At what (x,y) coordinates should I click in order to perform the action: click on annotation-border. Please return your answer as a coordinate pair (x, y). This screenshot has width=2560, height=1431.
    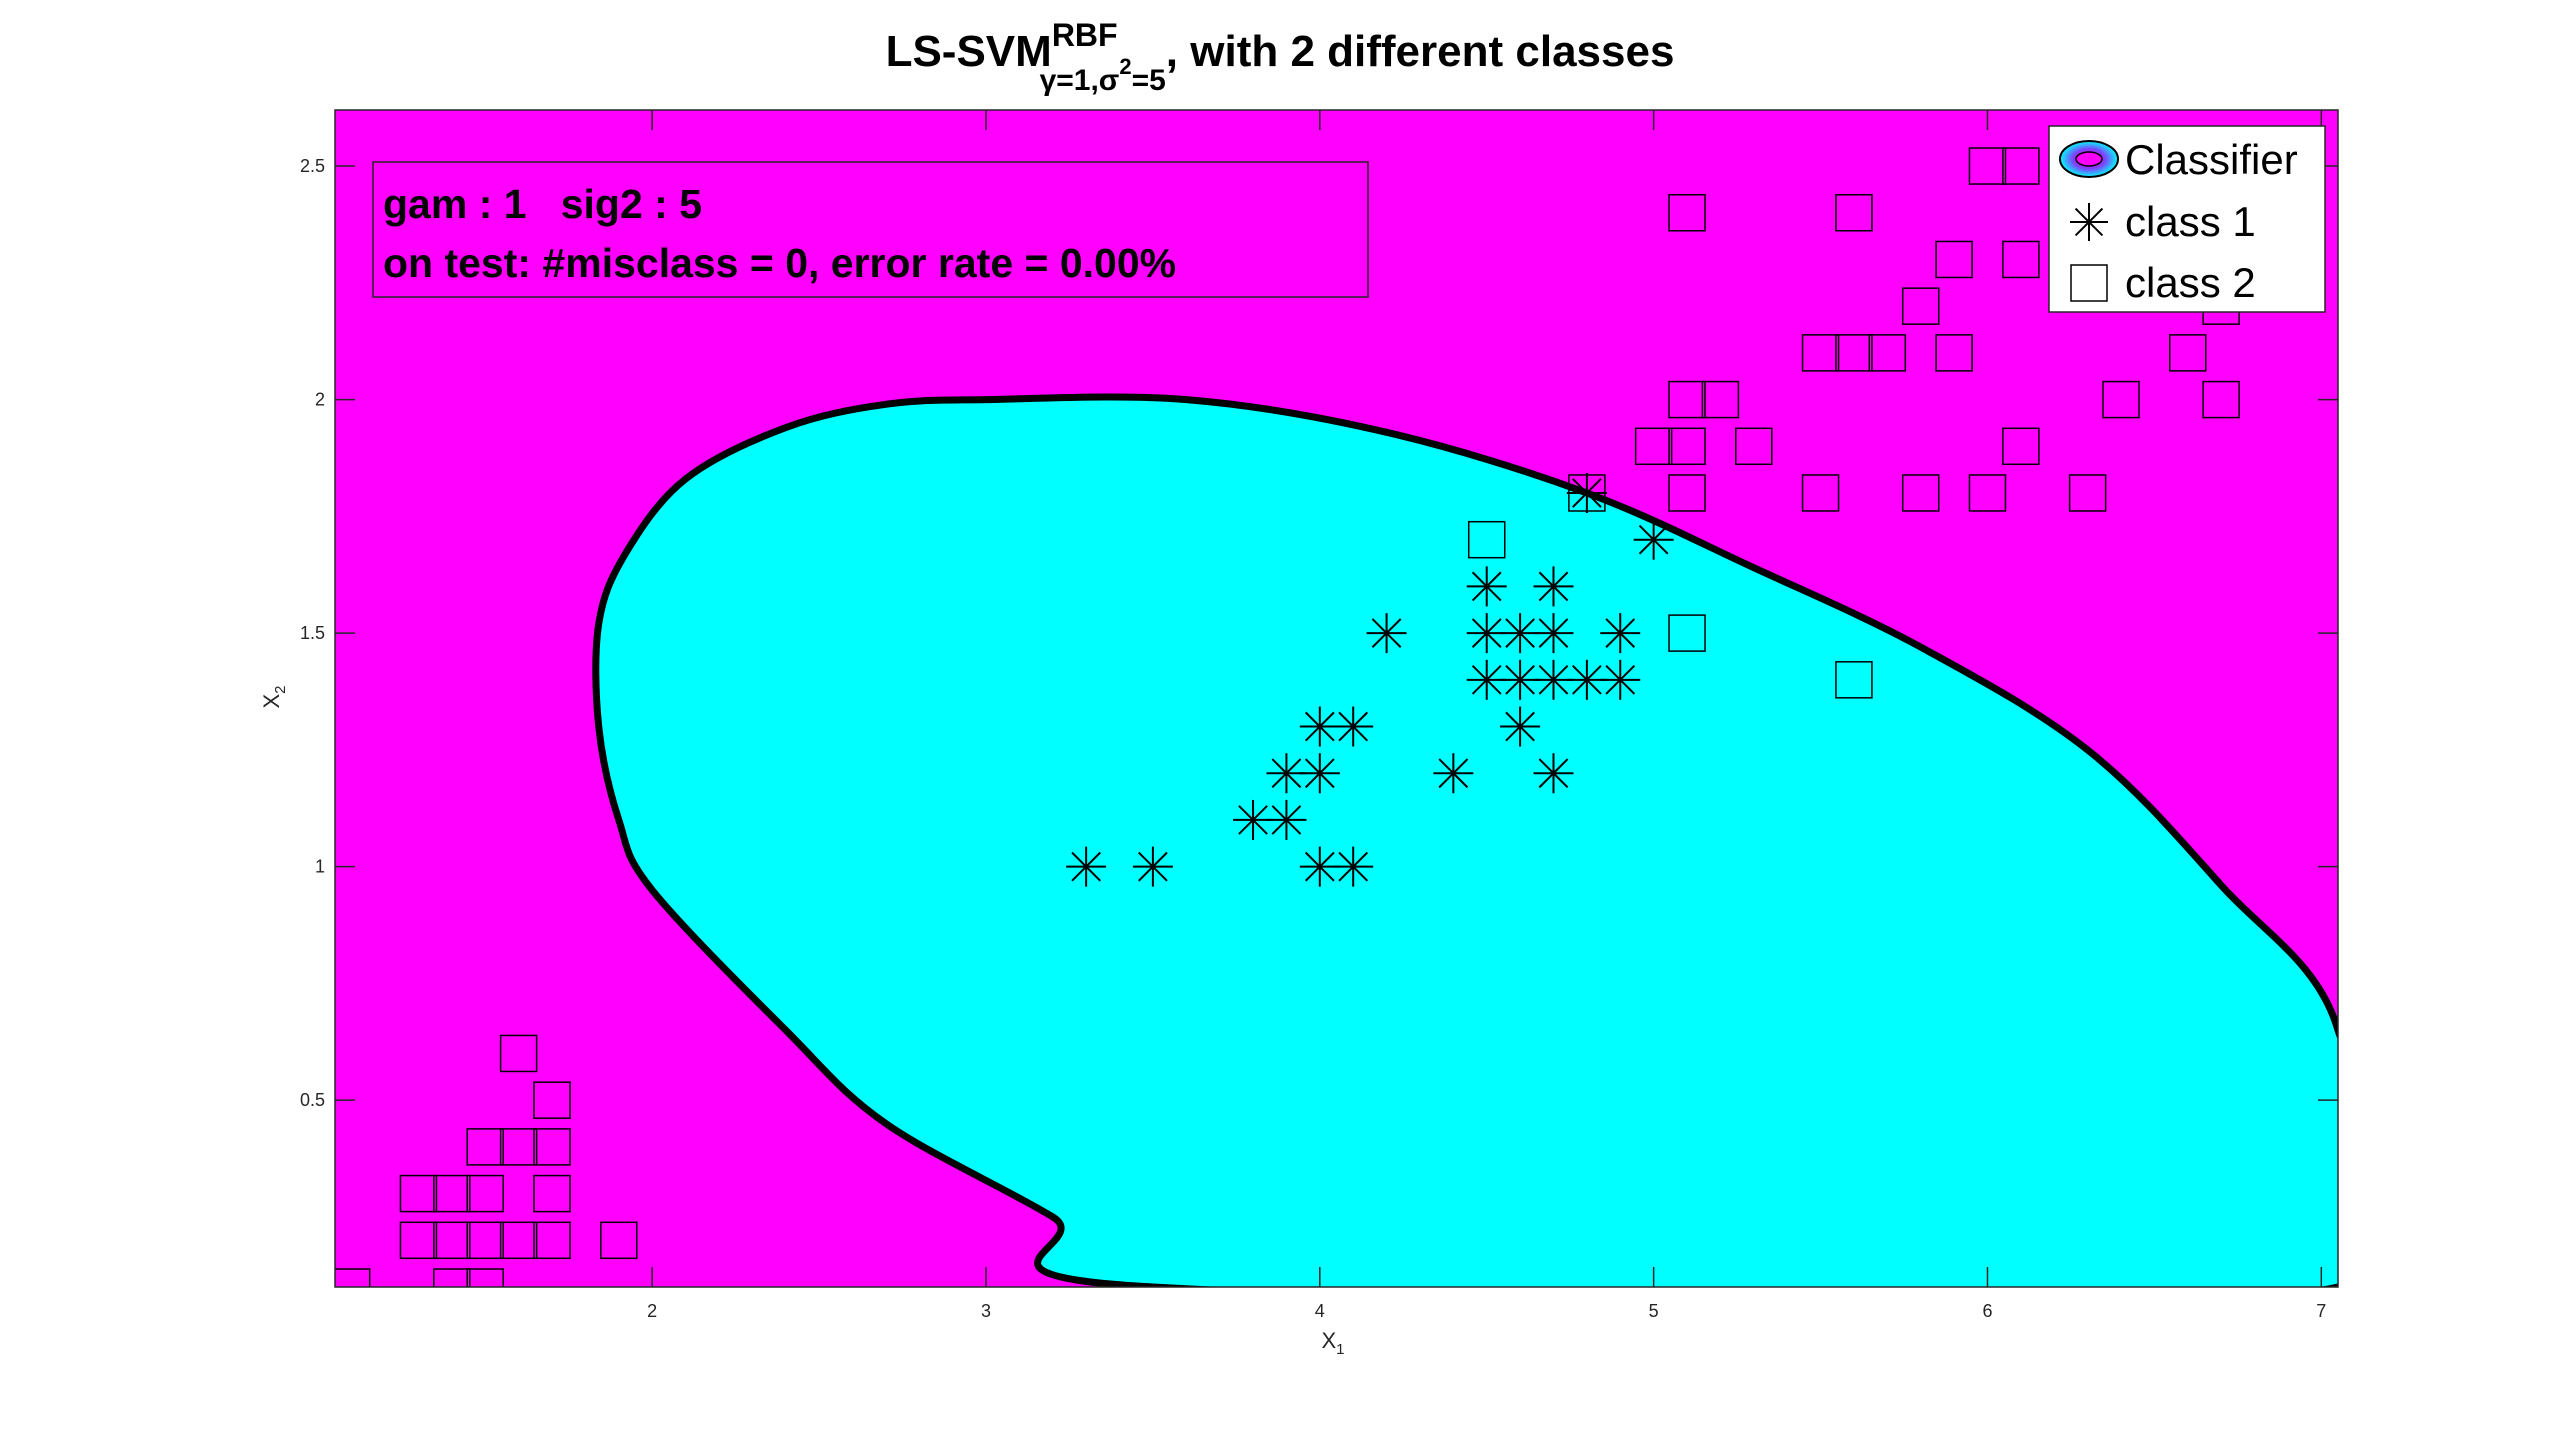
    Looking at the image, I should click on (870, 229).